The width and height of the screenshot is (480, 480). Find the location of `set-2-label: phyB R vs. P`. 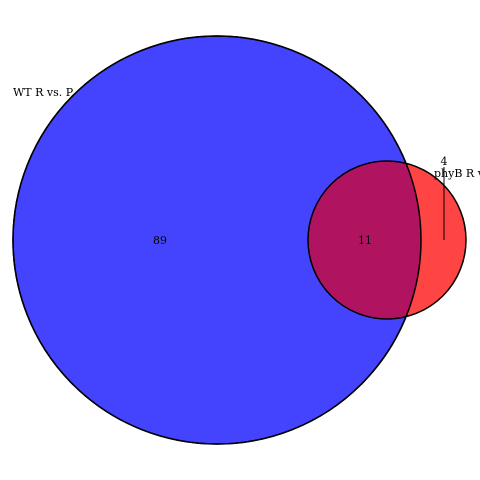

set-2-label: phyB R vs. P is located at coordinates (457, 173).